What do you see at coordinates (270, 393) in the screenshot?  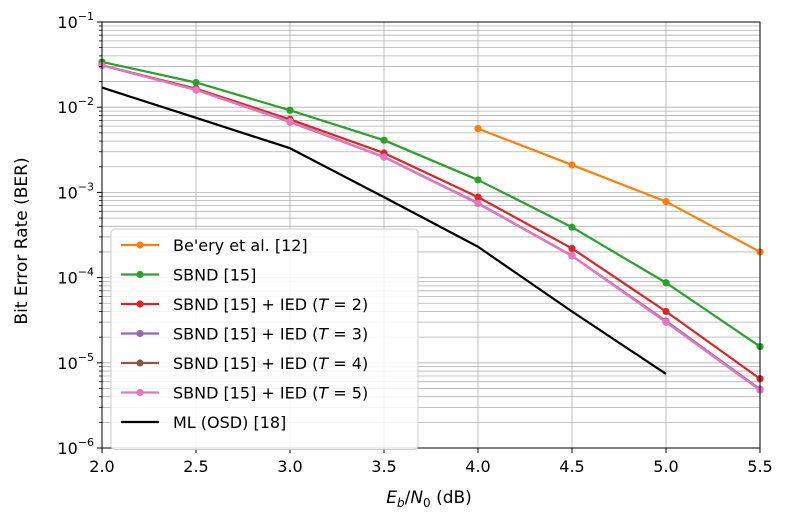 I see `legend-label: SBND [15] + IED (T = 5)` at bounding box center [270, 393].